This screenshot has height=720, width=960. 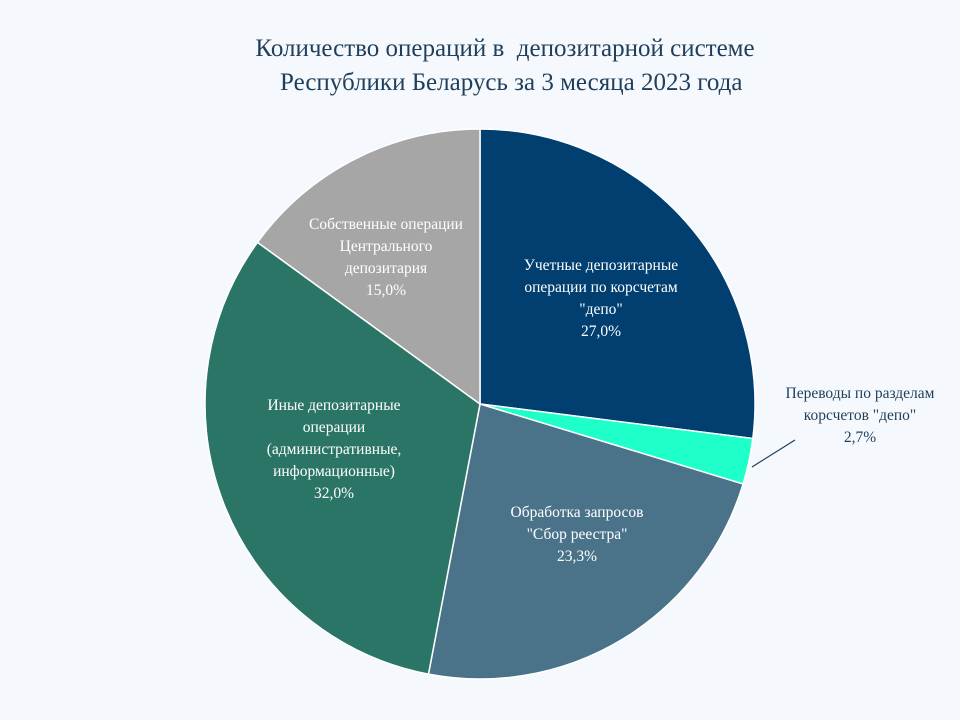 I want to click on slice-value-label: 23,3%, so click(x=577, y=556).